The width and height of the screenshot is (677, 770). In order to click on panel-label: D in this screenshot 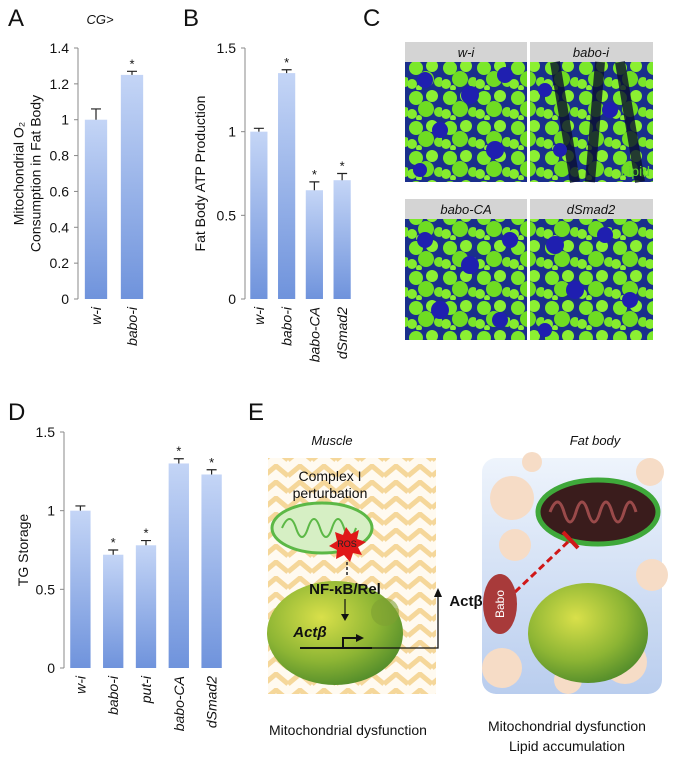, I will do `click(16, 412)`.